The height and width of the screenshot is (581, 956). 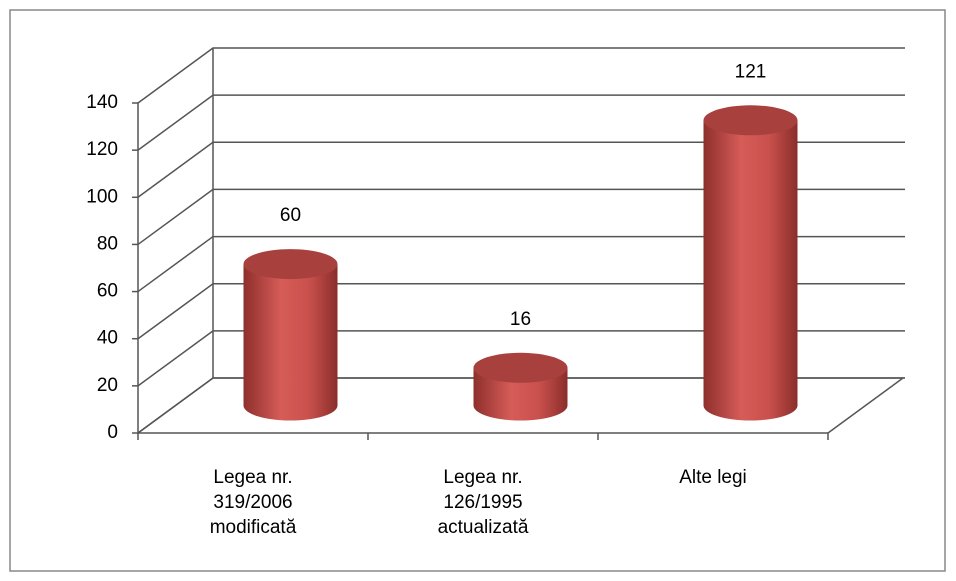 I want to click on y-tick-label: 0, so click(x=112, y=432).